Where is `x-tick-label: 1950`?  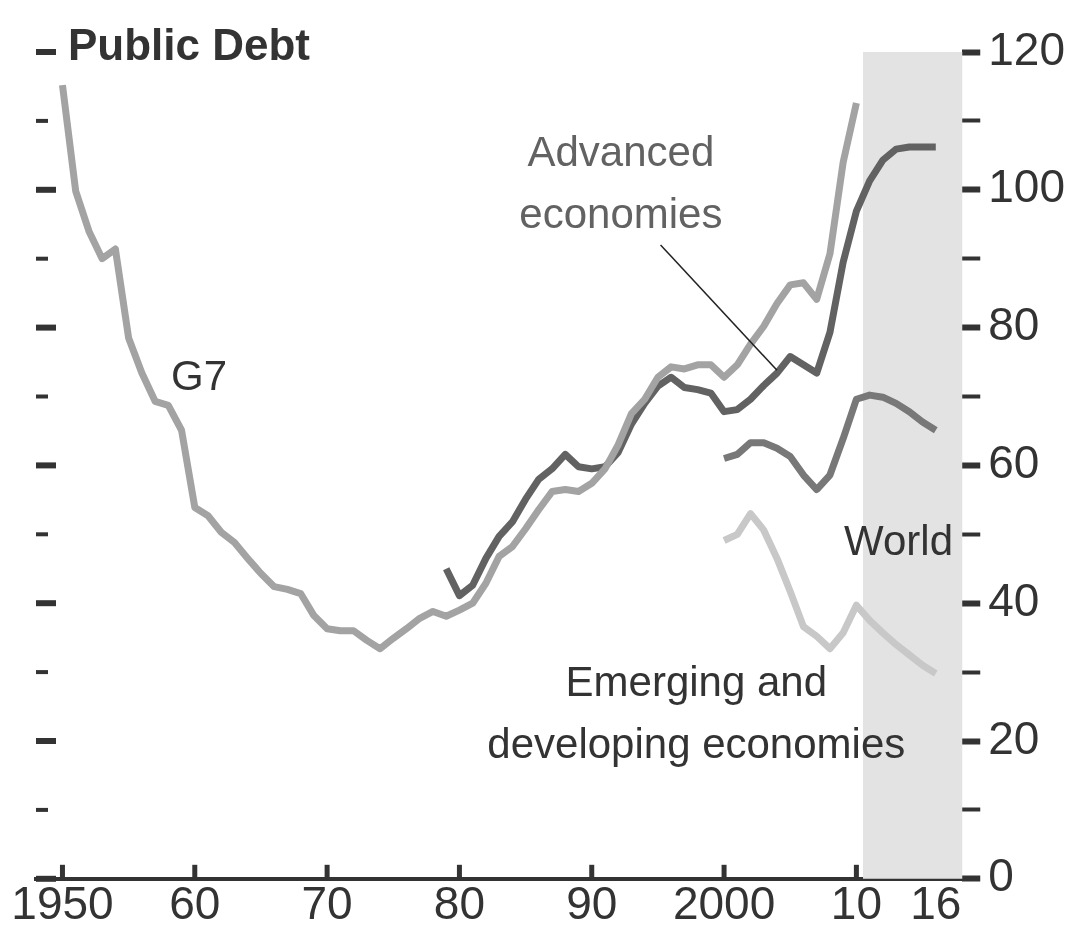
x-tick-label: 1950 is located at coordinates (62, 903).